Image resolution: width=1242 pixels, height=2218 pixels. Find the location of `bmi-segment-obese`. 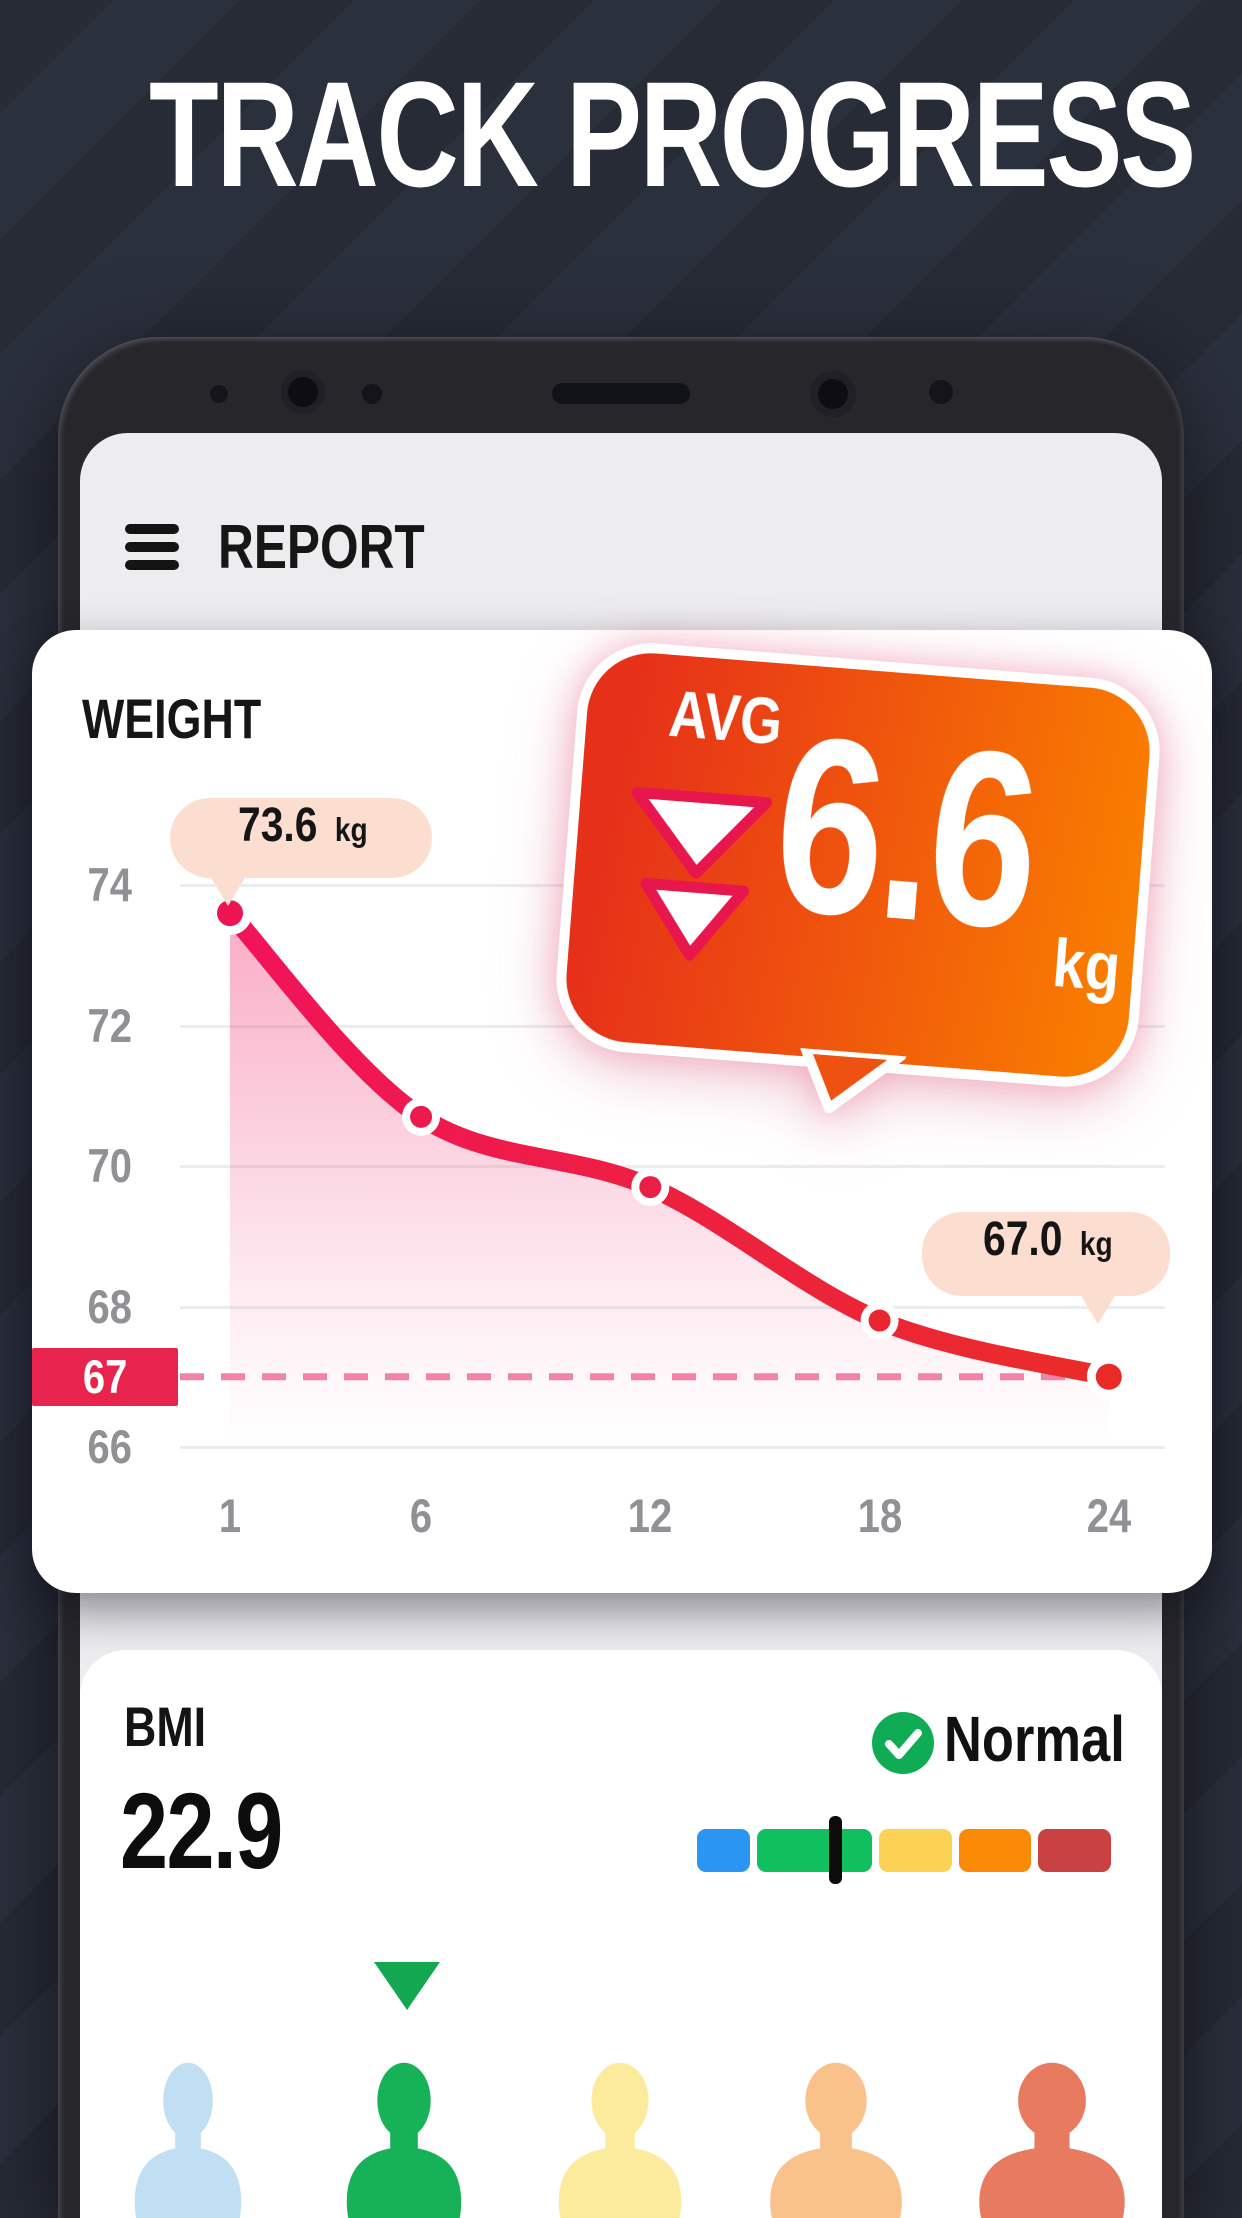

bmi-segment-obese is located at coordinates (995, 1850).